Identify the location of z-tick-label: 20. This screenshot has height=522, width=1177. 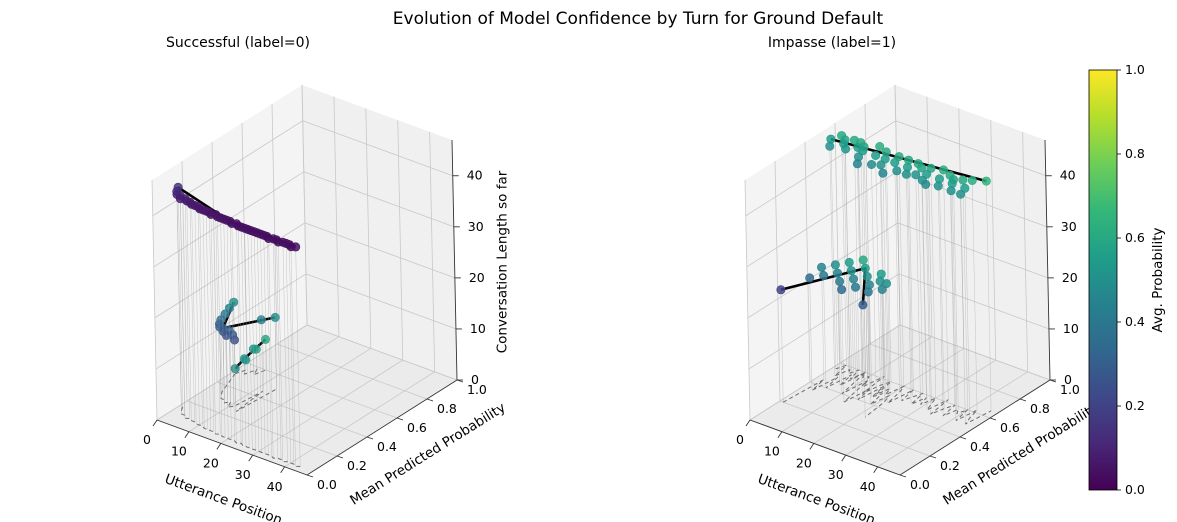
(477, 277).